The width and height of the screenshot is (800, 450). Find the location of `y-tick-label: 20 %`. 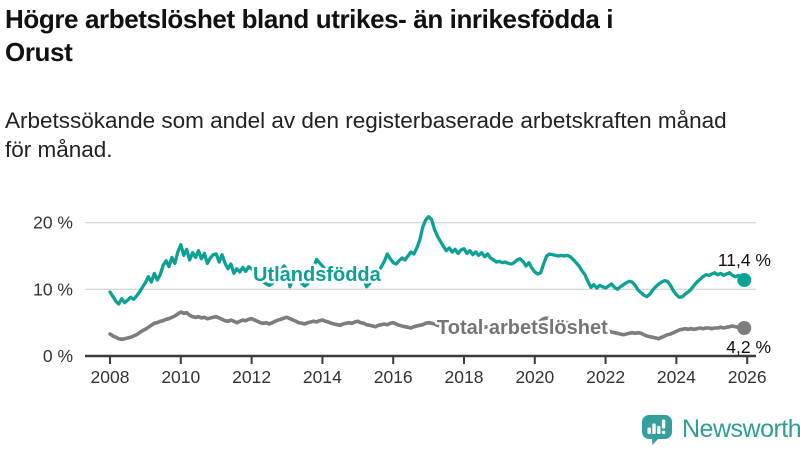

y-tick-label: 20 % is located at coordinates (53, 223).